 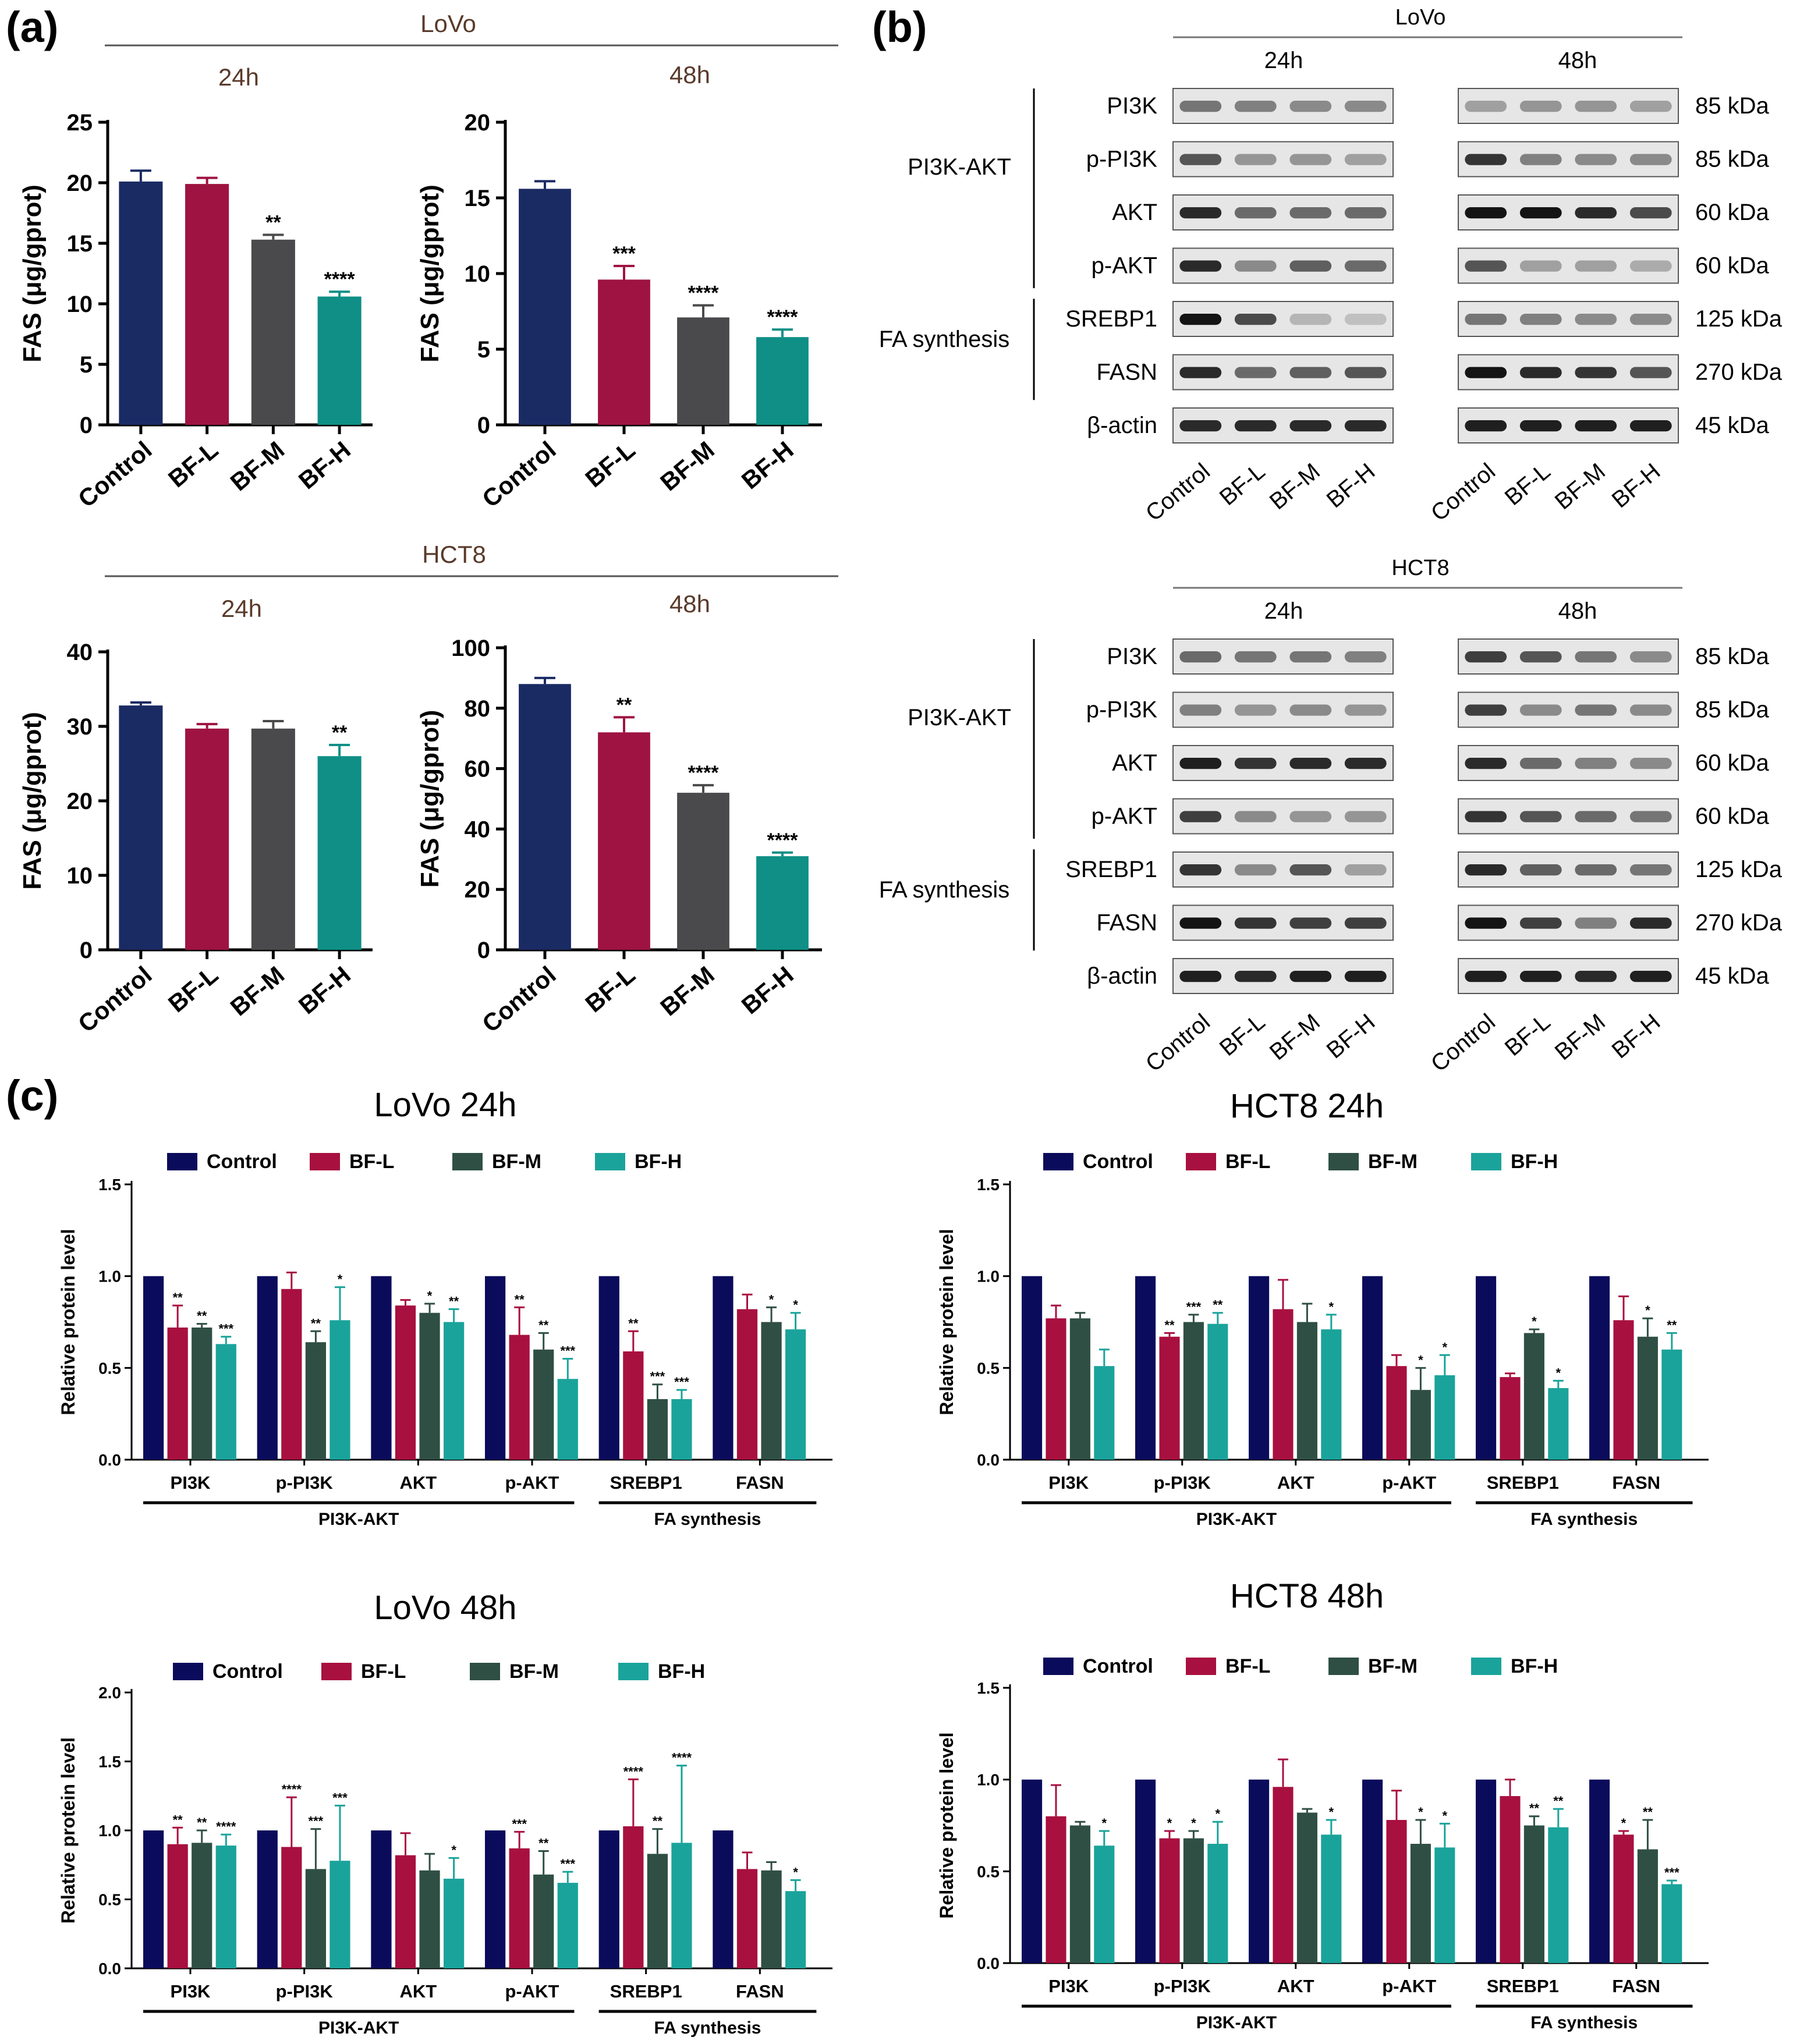 What do you see at coordinates (760, 1991) in the screenshot?
I see `x-tick-label-c_lovo_48: FASN` at bounding box center [760, 1991].